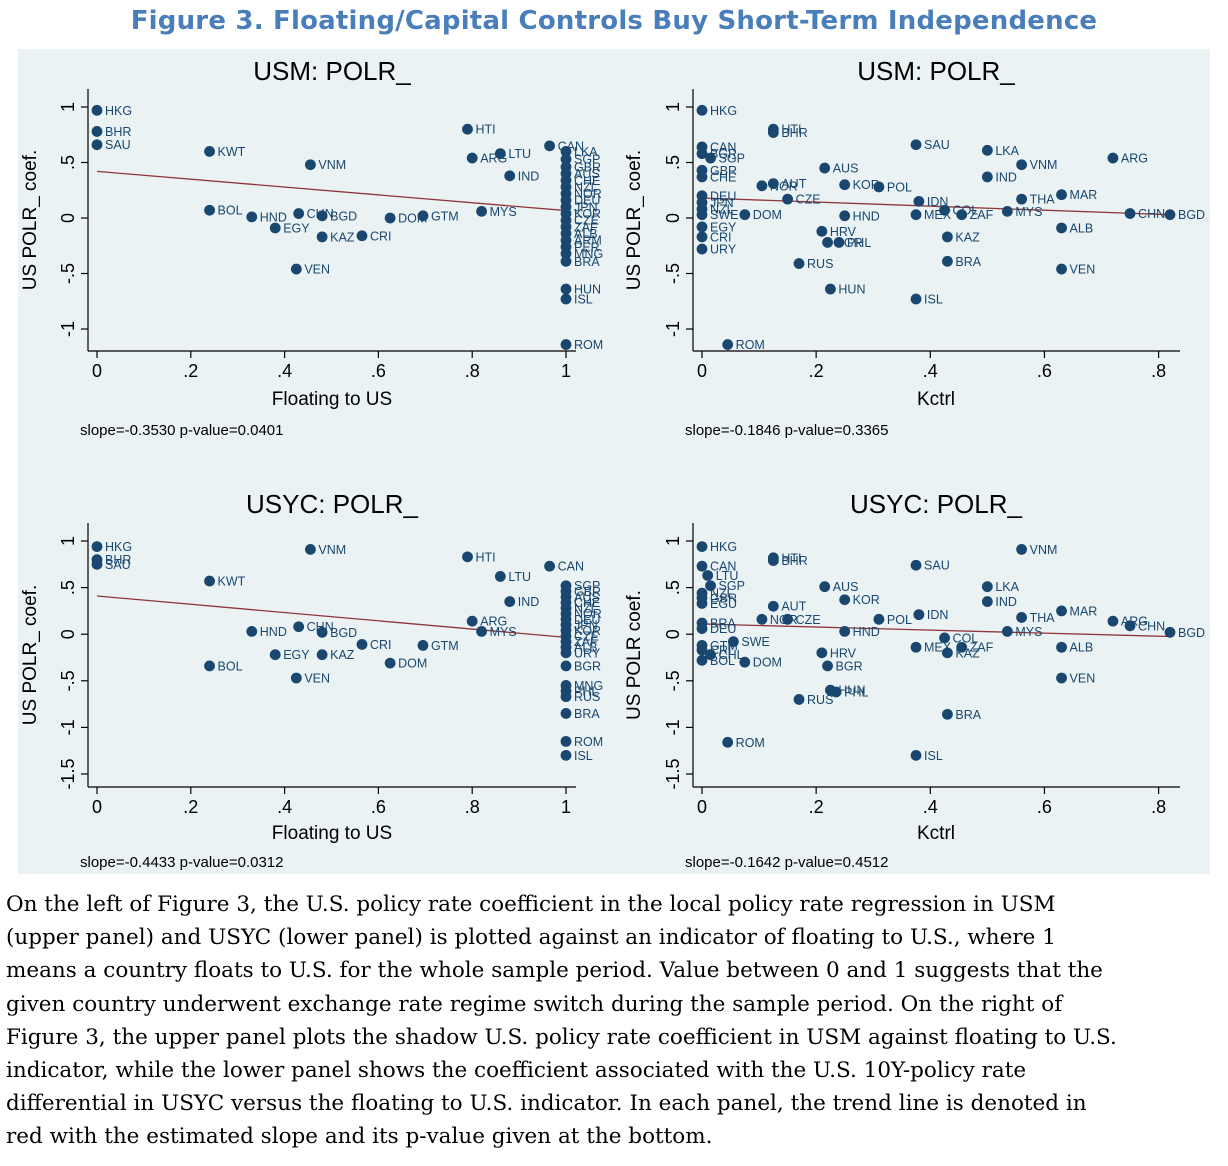  Describe the element at coordinates (899, 620) in the screenshot. I see `point-label: POL` at that location.